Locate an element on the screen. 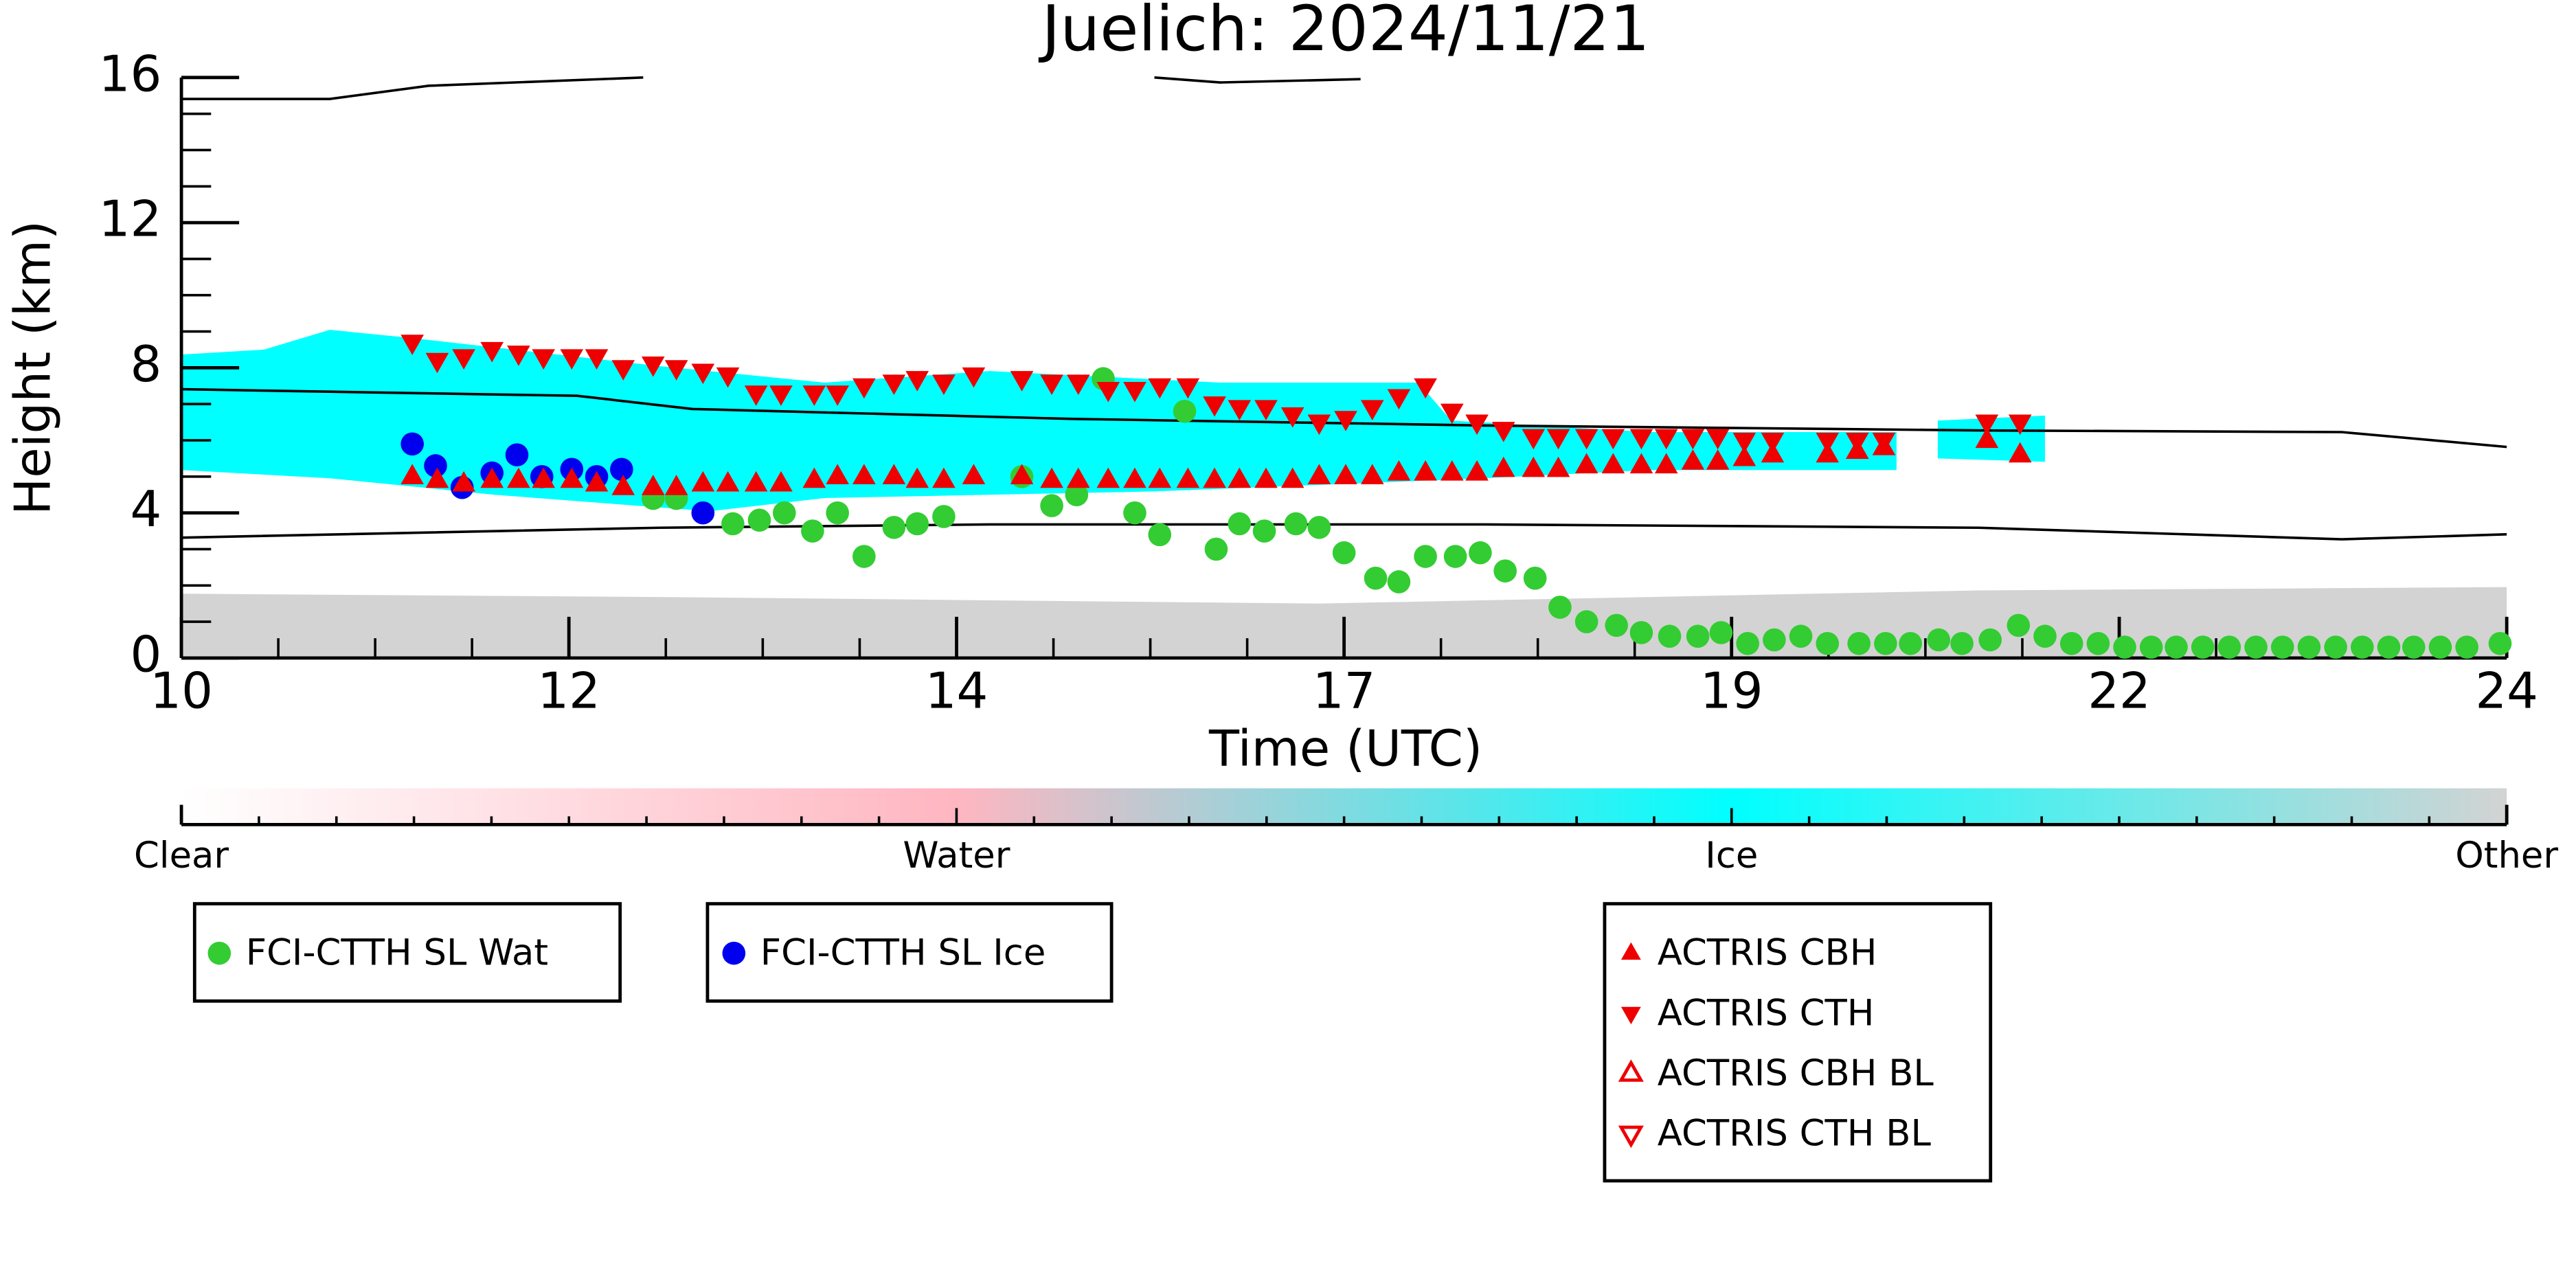 This screenshot has height=1288, width=2576. colorbar-label: Clear is located at coordinates (181, 856).